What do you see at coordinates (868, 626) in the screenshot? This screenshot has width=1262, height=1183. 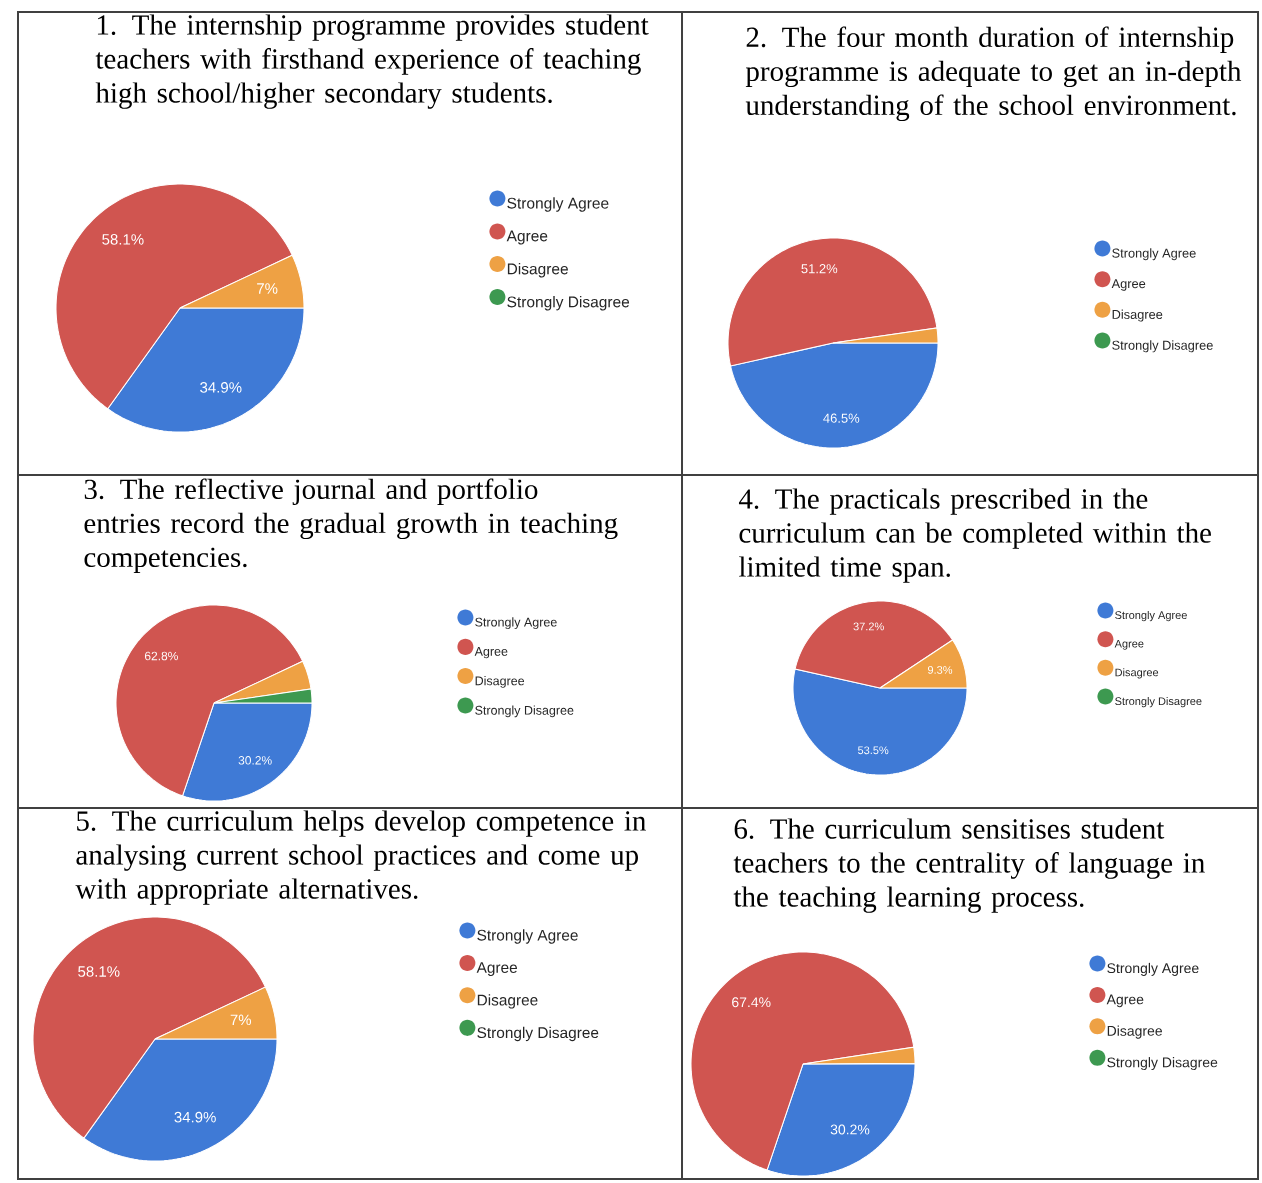 I see `data-label: 37.2%` at bounding box center [868, 626].